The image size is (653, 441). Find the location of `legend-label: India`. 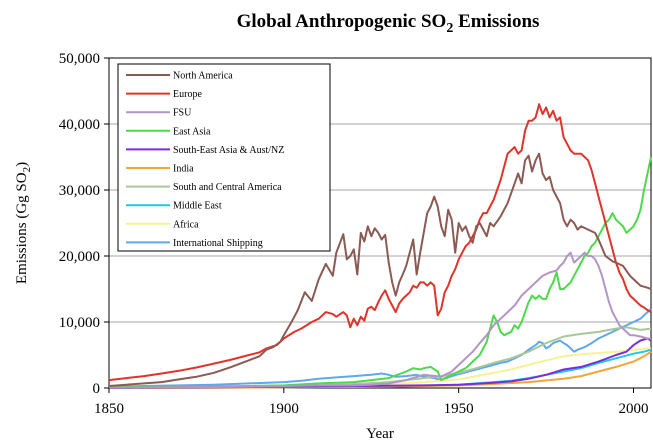

legend-label: India is located at coordinates (183, 169).